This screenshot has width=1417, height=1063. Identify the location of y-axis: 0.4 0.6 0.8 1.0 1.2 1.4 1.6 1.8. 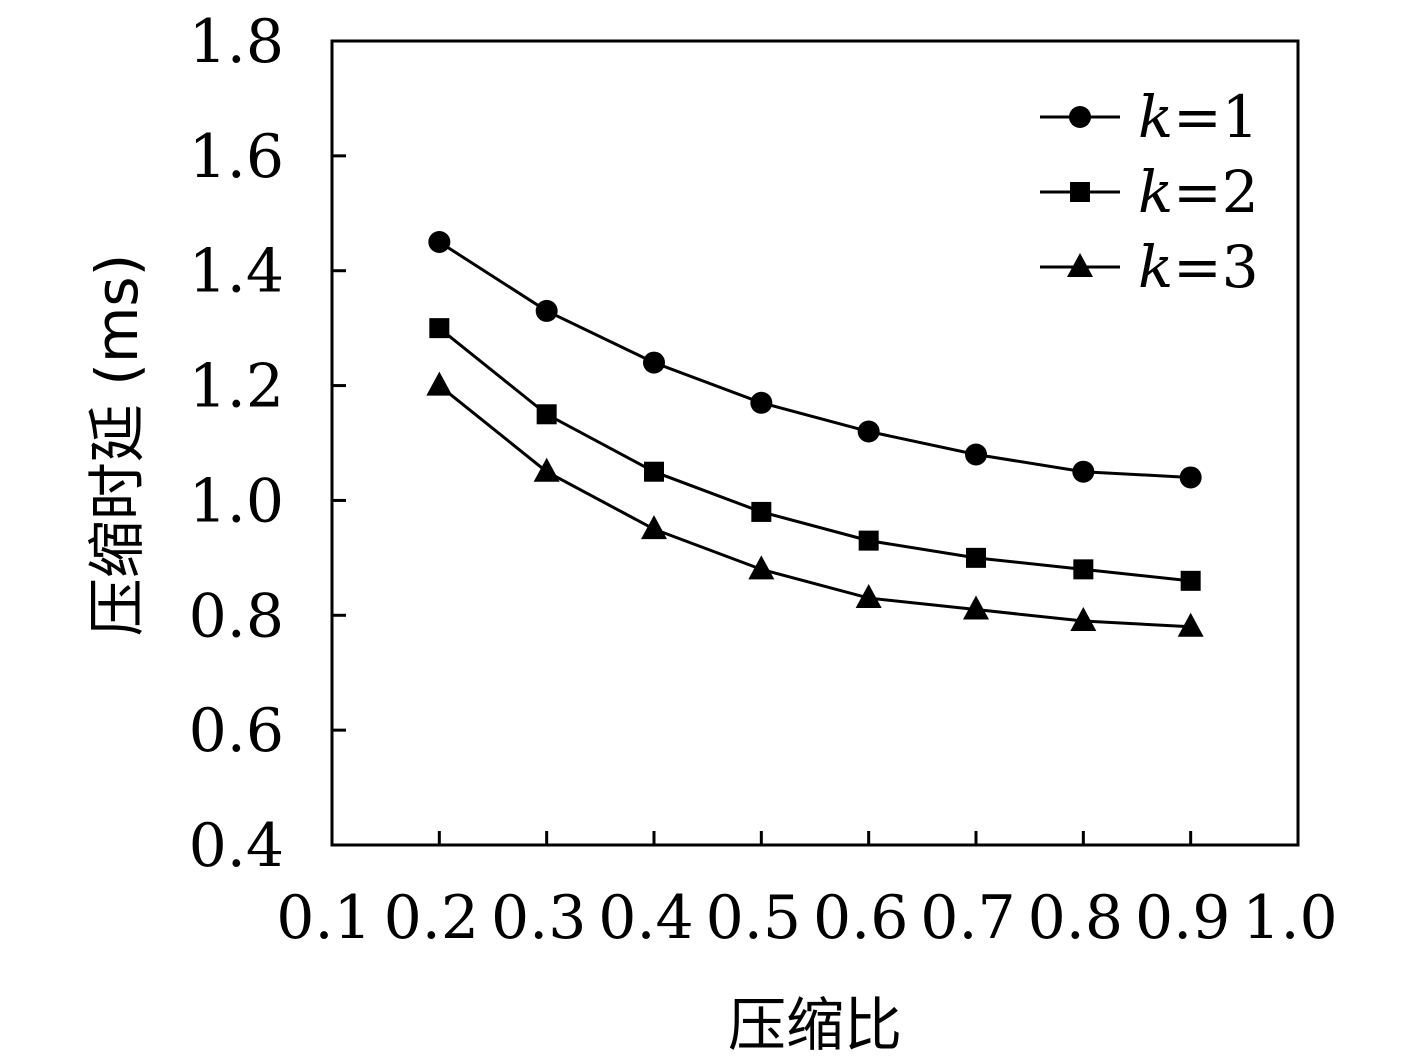
(267, 444).